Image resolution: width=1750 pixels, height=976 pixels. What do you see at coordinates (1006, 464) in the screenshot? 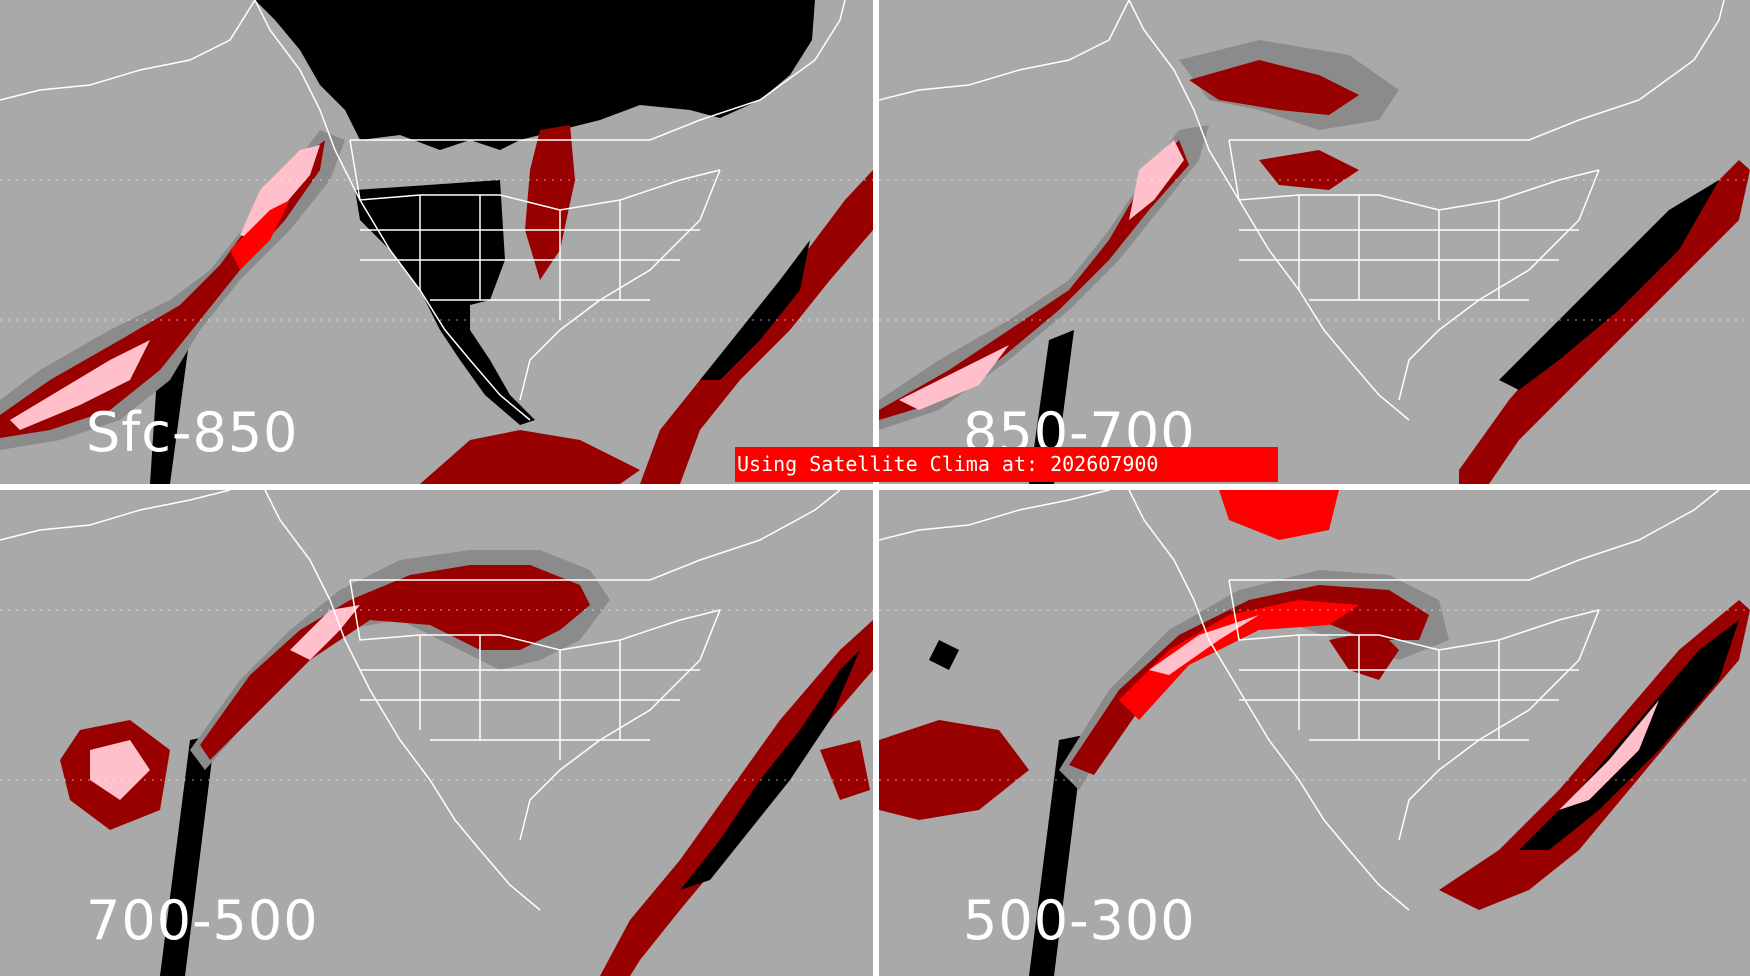
I see `satellite-clima-banner: Using Satellite Clima at: 202607900` at bounding box center [1006, 464].